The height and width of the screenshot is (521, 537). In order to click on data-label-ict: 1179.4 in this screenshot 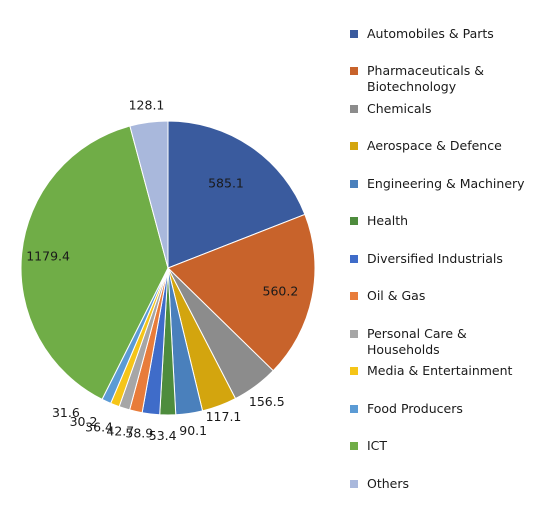, I will do `click(48, 255)`.